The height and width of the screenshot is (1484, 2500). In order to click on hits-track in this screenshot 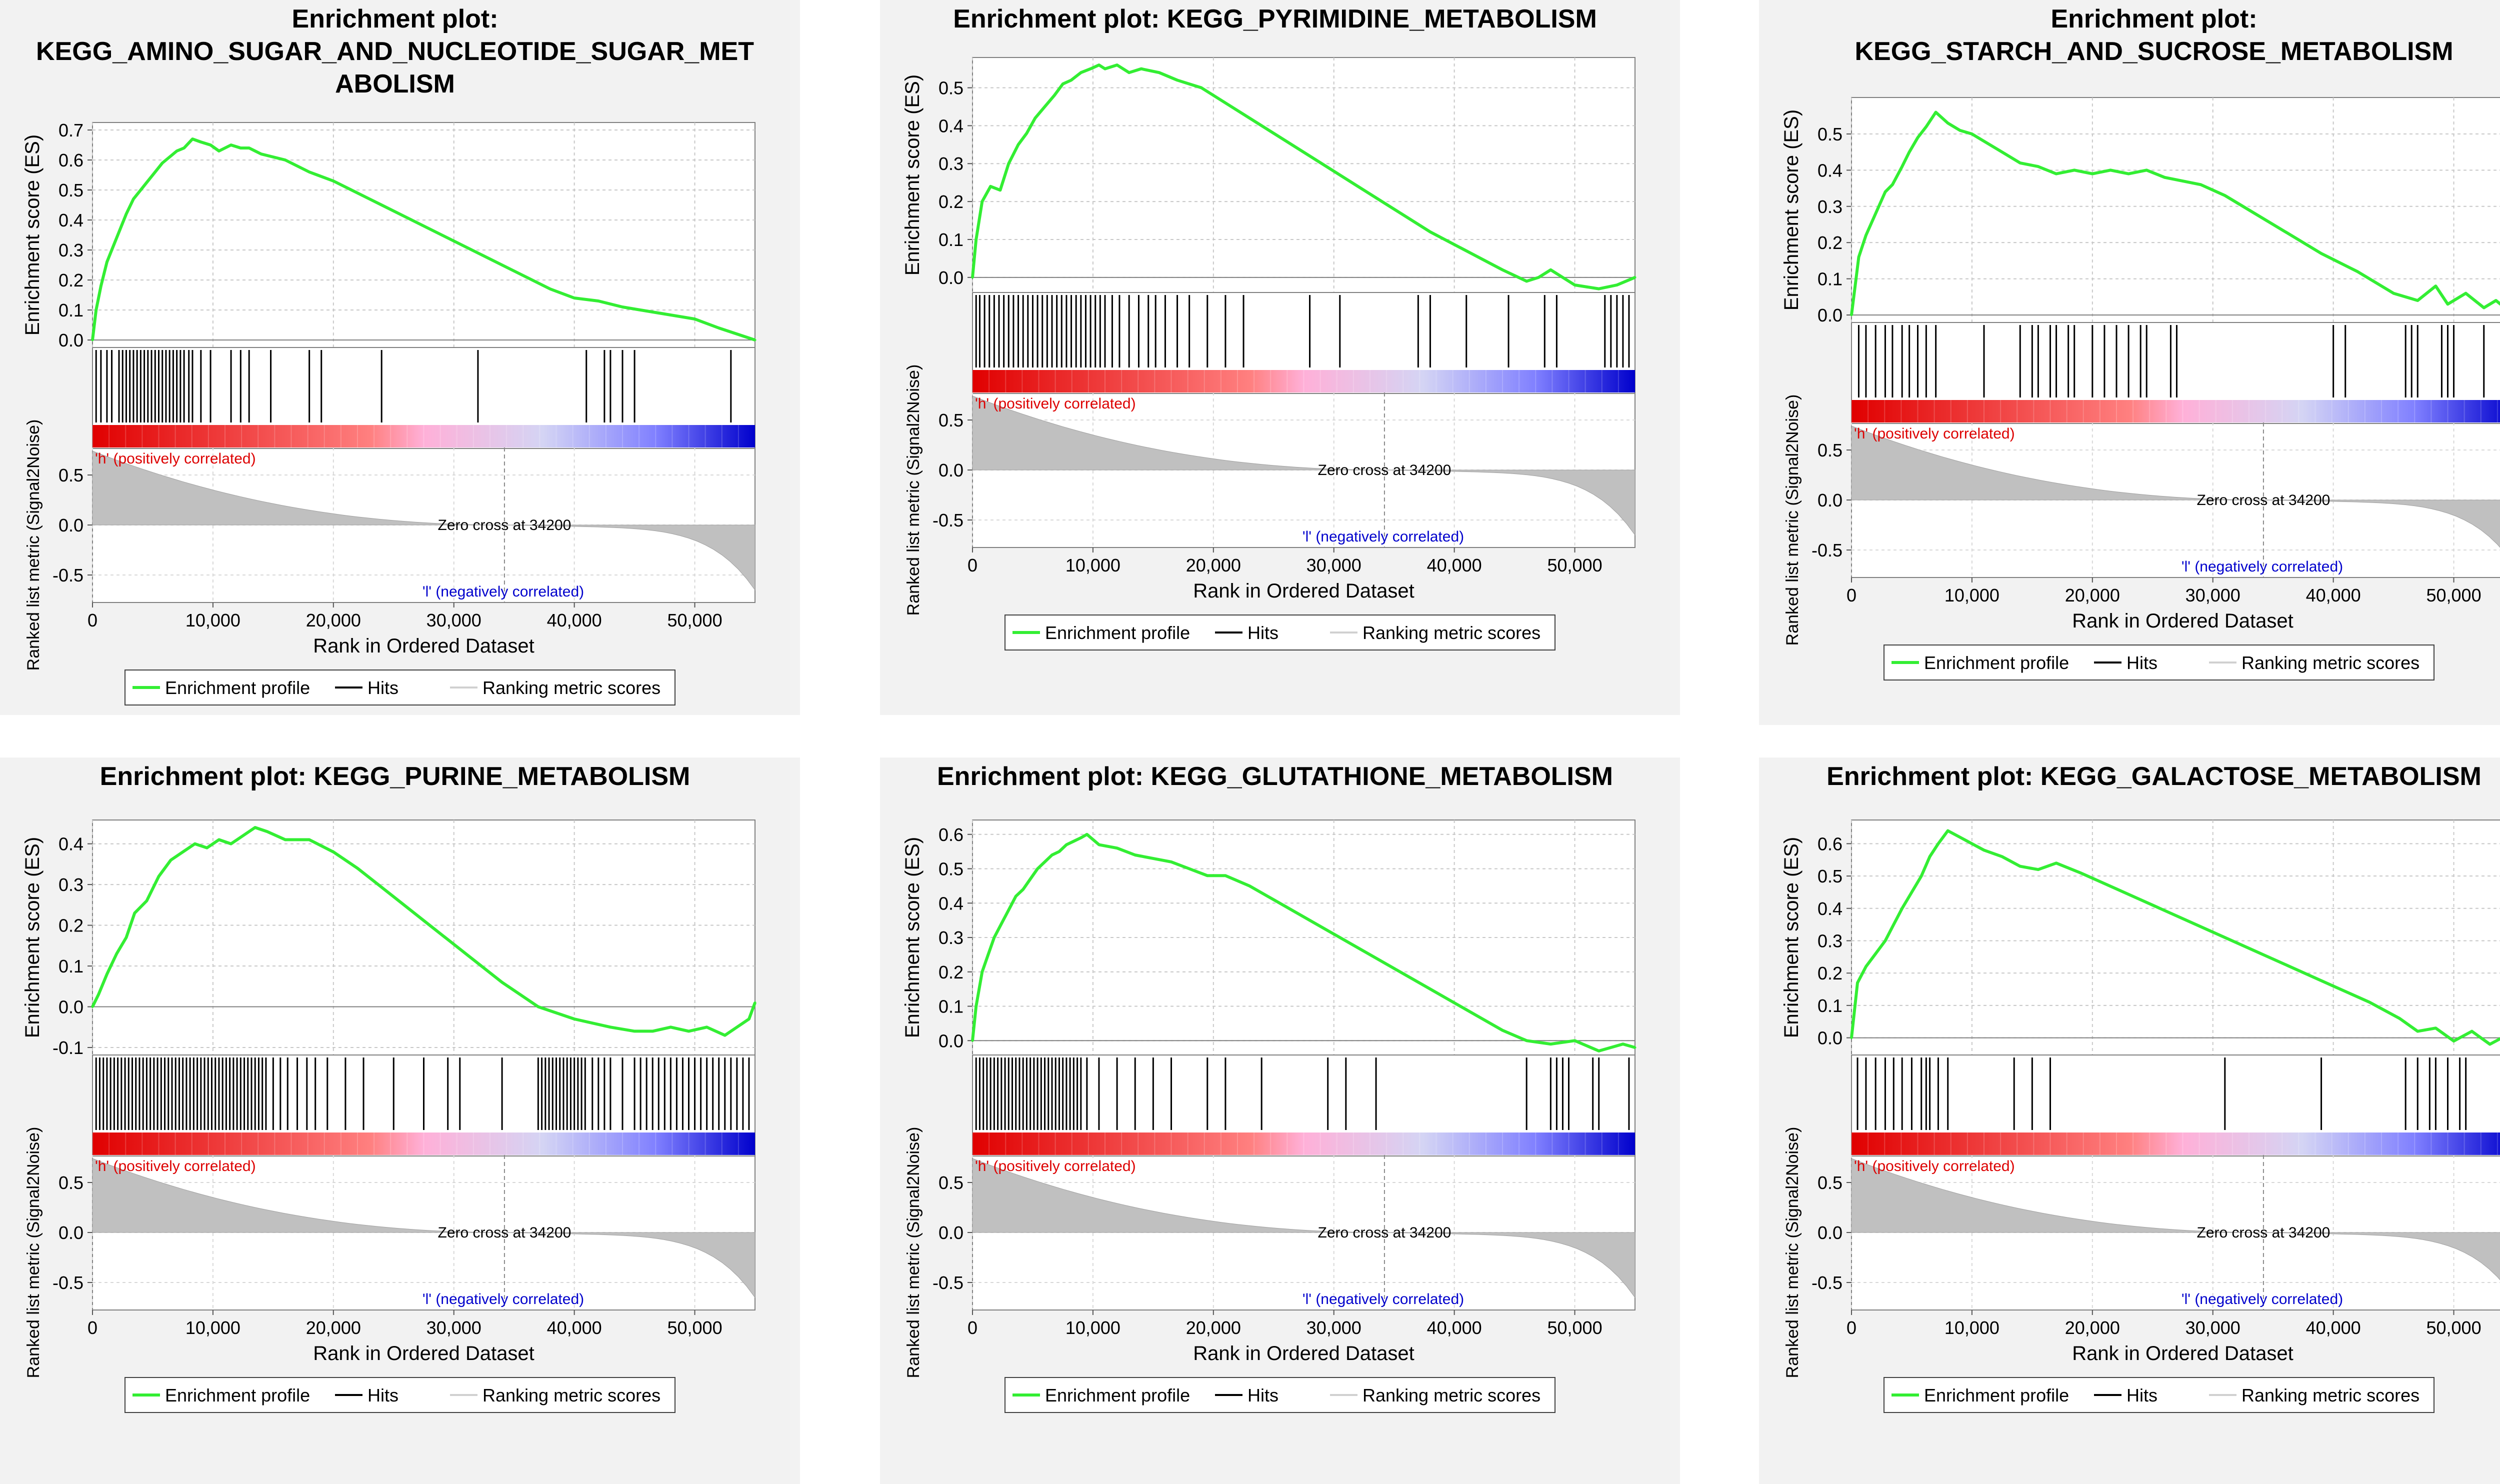, I will do `click(1302, 331)`.